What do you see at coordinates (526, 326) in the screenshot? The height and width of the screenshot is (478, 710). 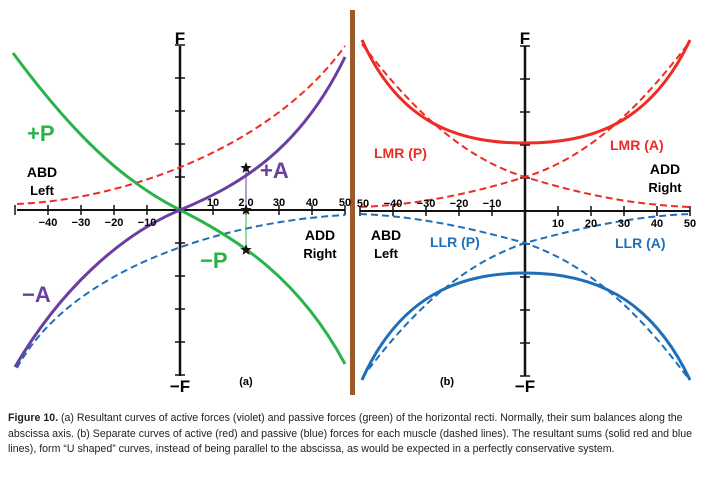 I see `llr-resultant-curve` at bounding box center [526, 326].